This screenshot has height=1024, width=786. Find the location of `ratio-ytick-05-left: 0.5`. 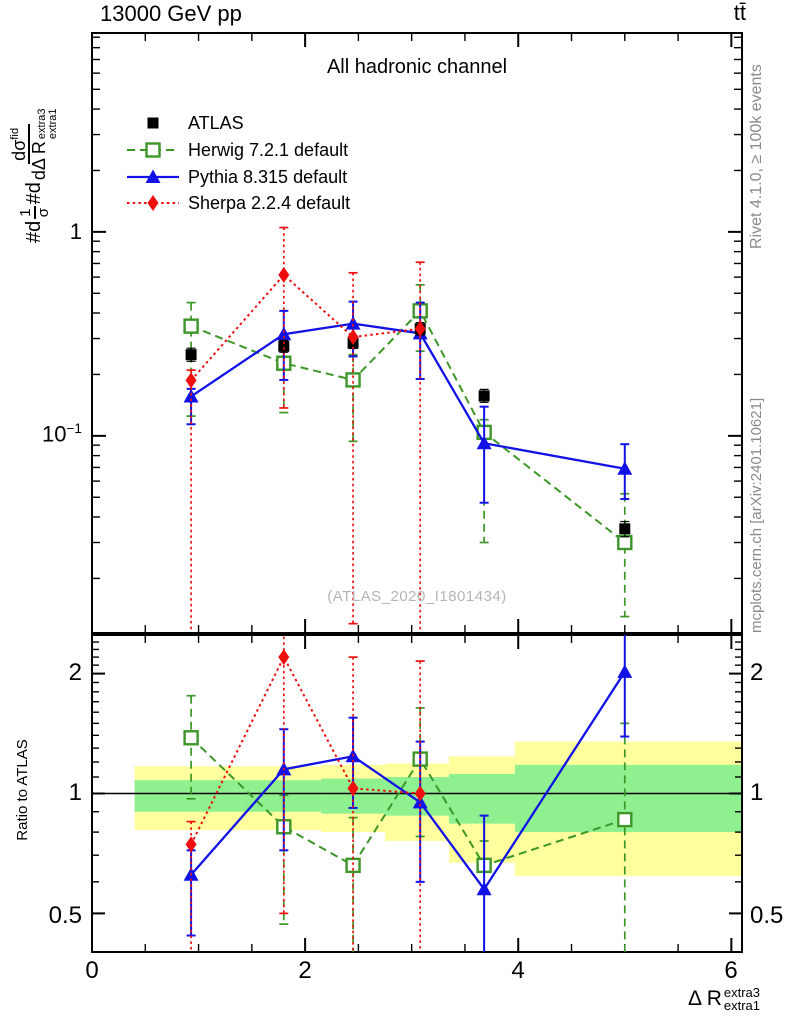

ratio-ytick-05-left: 0.5 is located at coordinates (65, 915).